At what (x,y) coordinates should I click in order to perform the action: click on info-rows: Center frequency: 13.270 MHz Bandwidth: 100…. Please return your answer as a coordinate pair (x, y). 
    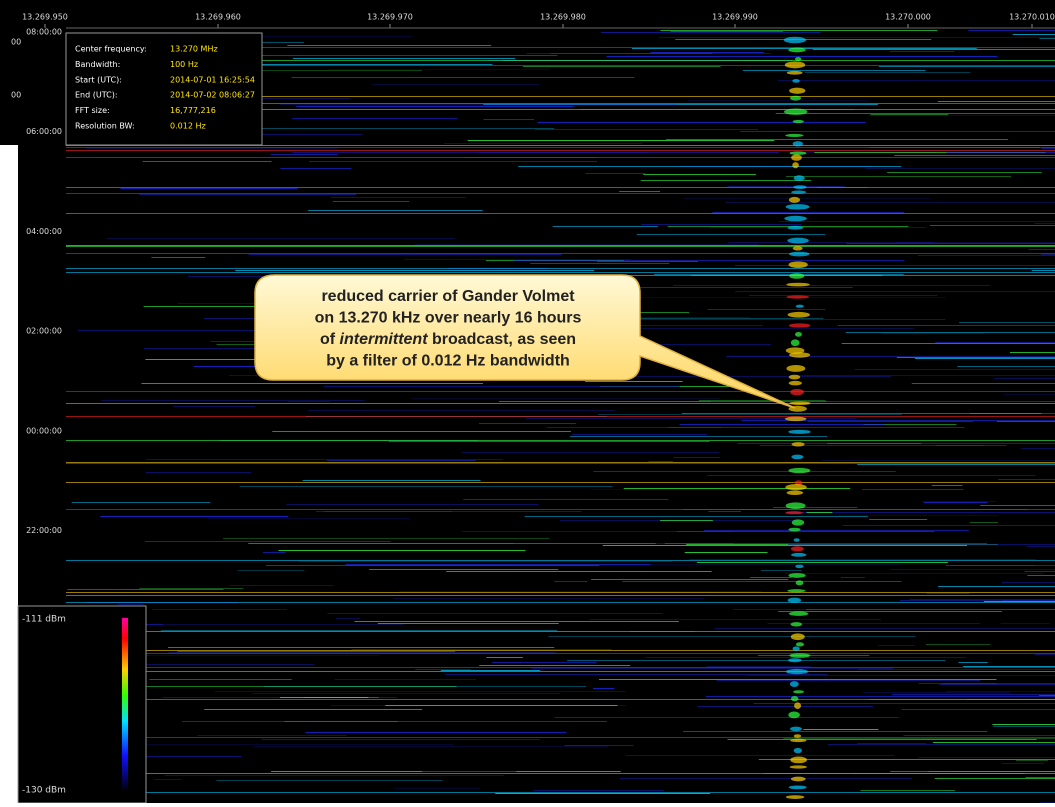
    Looking at the image, I should click on (165, 88).